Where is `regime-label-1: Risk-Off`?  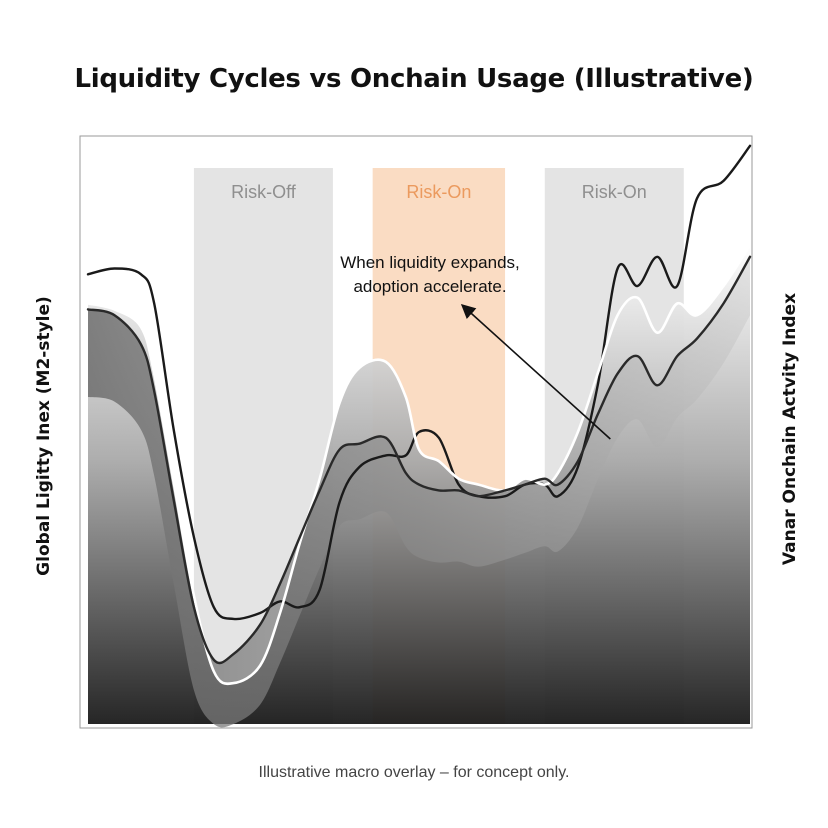
regime-label-1: Risk-Off is located at coordinates (264, 192).